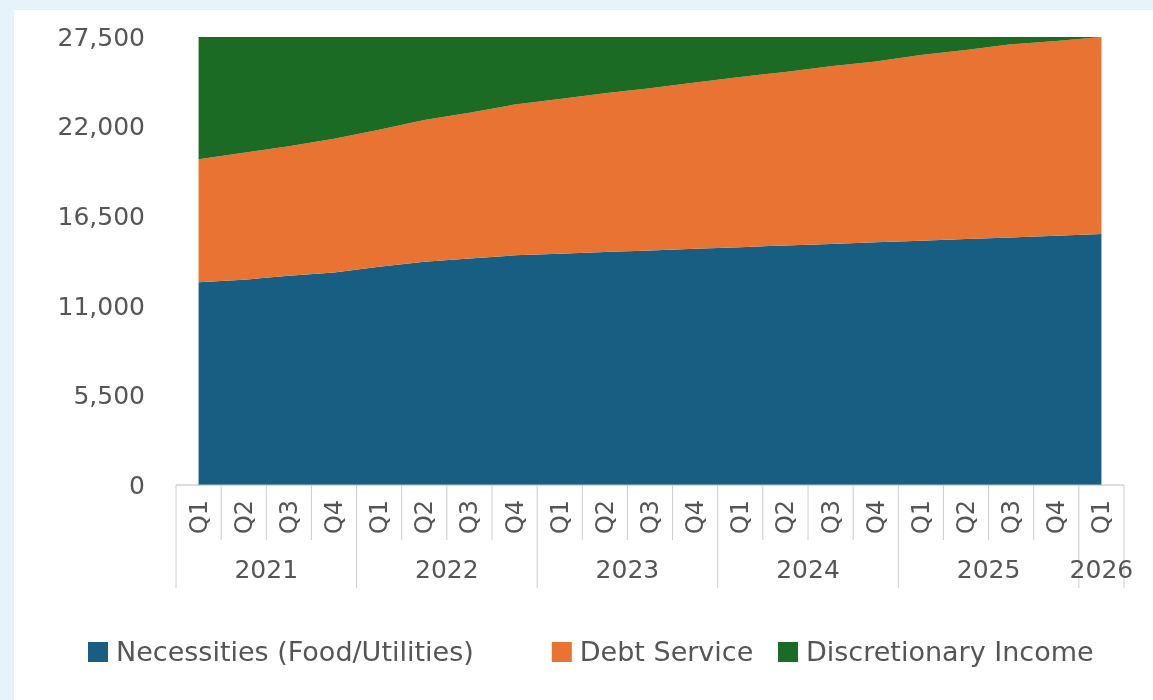  Describe the element at coordinates (627, 569) in the screenshot. I see `text: 2023` at that location.